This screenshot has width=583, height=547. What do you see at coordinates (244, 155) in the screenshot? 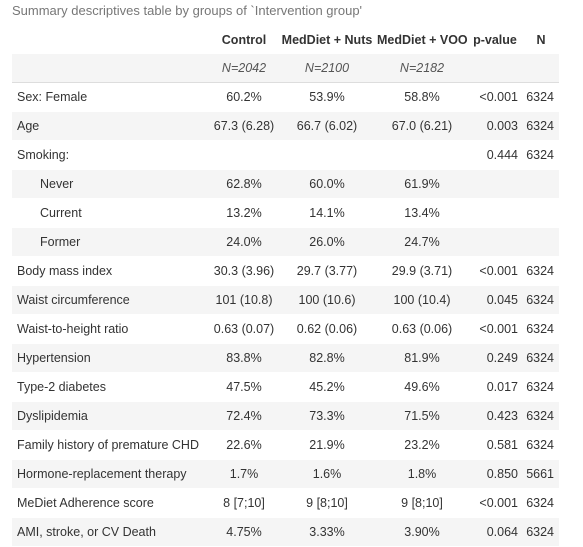
I see `cell-control` at bounding box center [244, 155].